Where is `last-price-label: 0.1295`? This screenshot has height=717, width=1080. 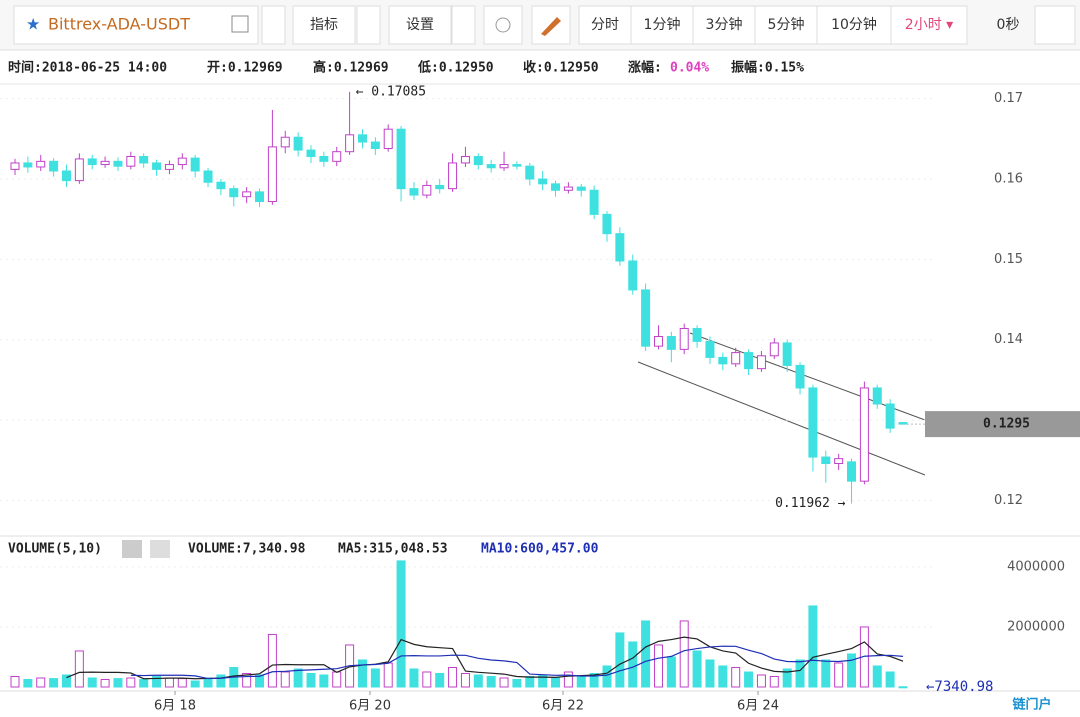 last-price-label: 0.1295 is located at coordinates (1006, 424).